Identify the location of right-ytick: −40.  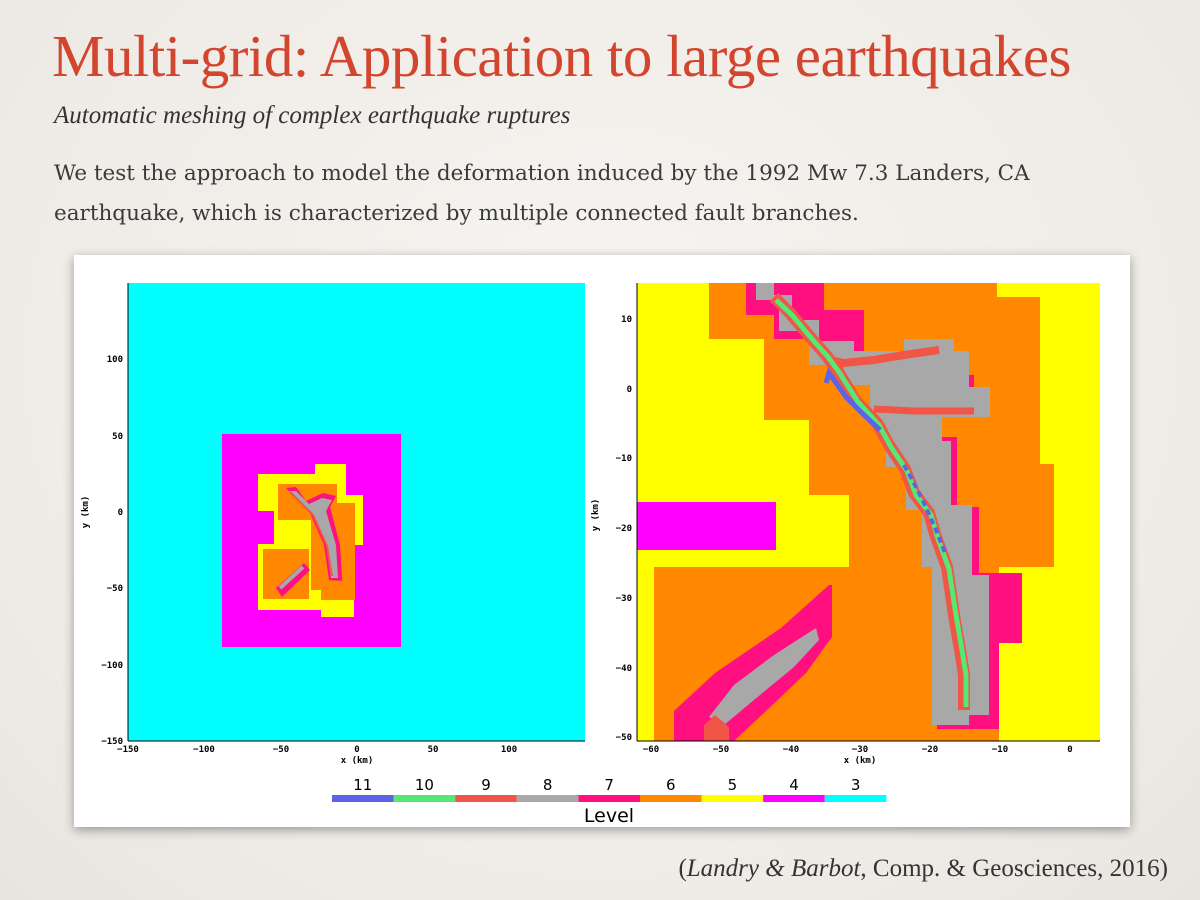
(624, 669).